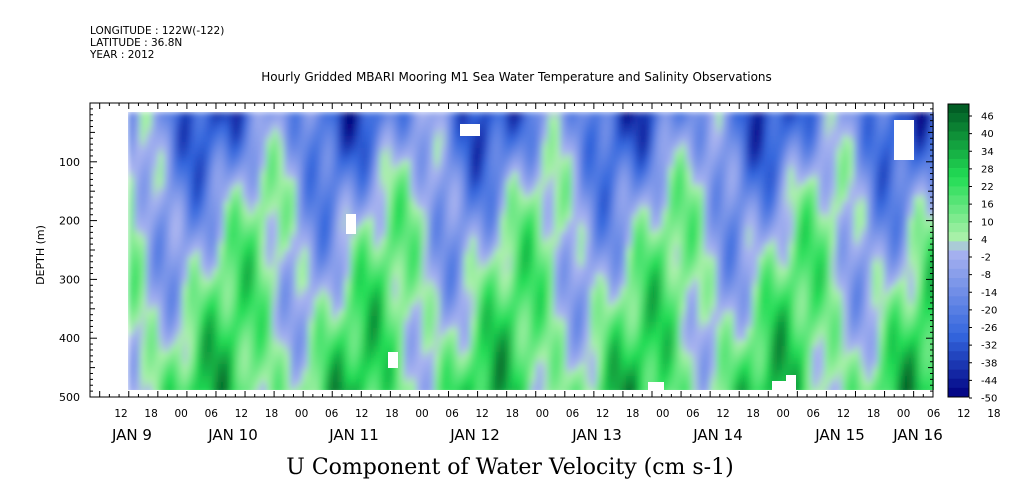  What do you see at coordinates (69, 338) in the screenshot?
I see `y-tick-label: 400` at bounding box center [69, 338].